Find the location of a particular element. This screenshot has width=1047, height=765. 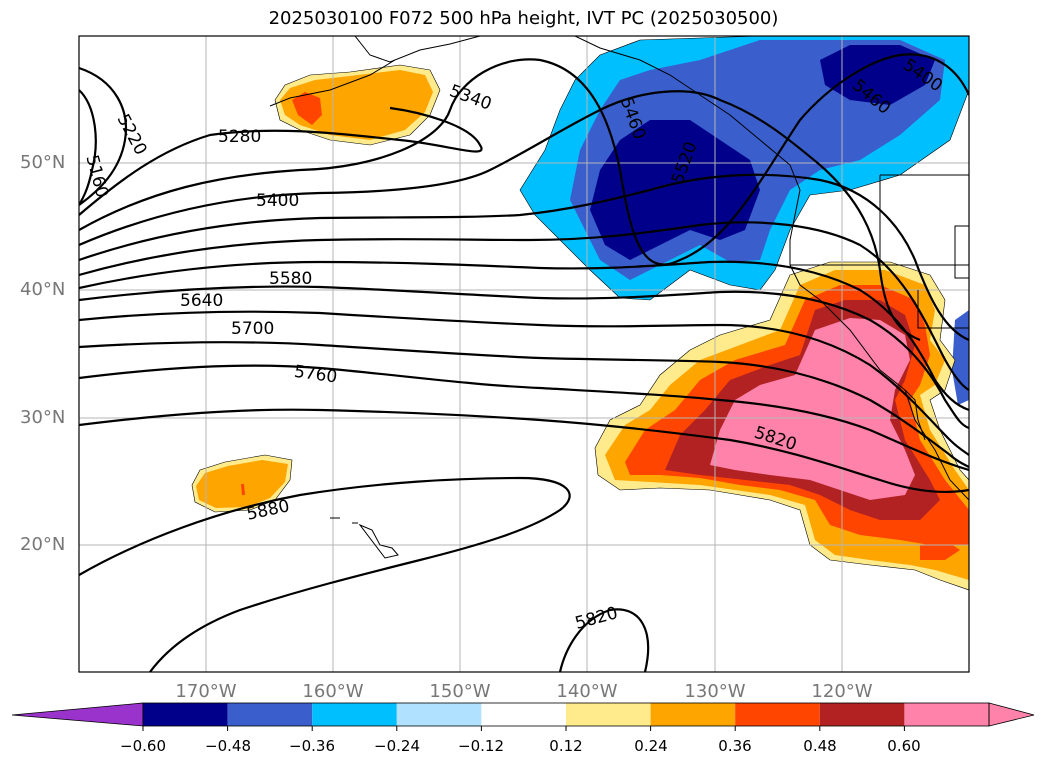

colorbar-tick-label: −0.36 is located at coordinates (312, 746).